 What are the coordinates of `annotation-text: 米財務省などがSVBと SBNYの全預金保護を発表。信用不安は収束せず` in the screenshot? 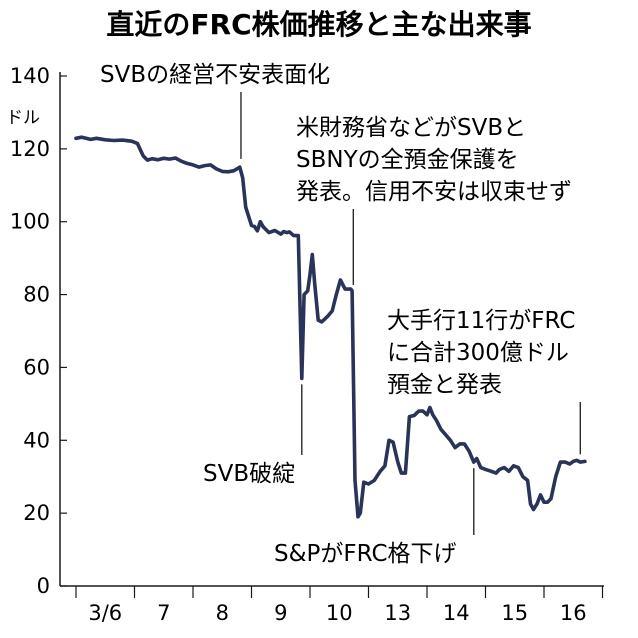 It's located at (434, 160).